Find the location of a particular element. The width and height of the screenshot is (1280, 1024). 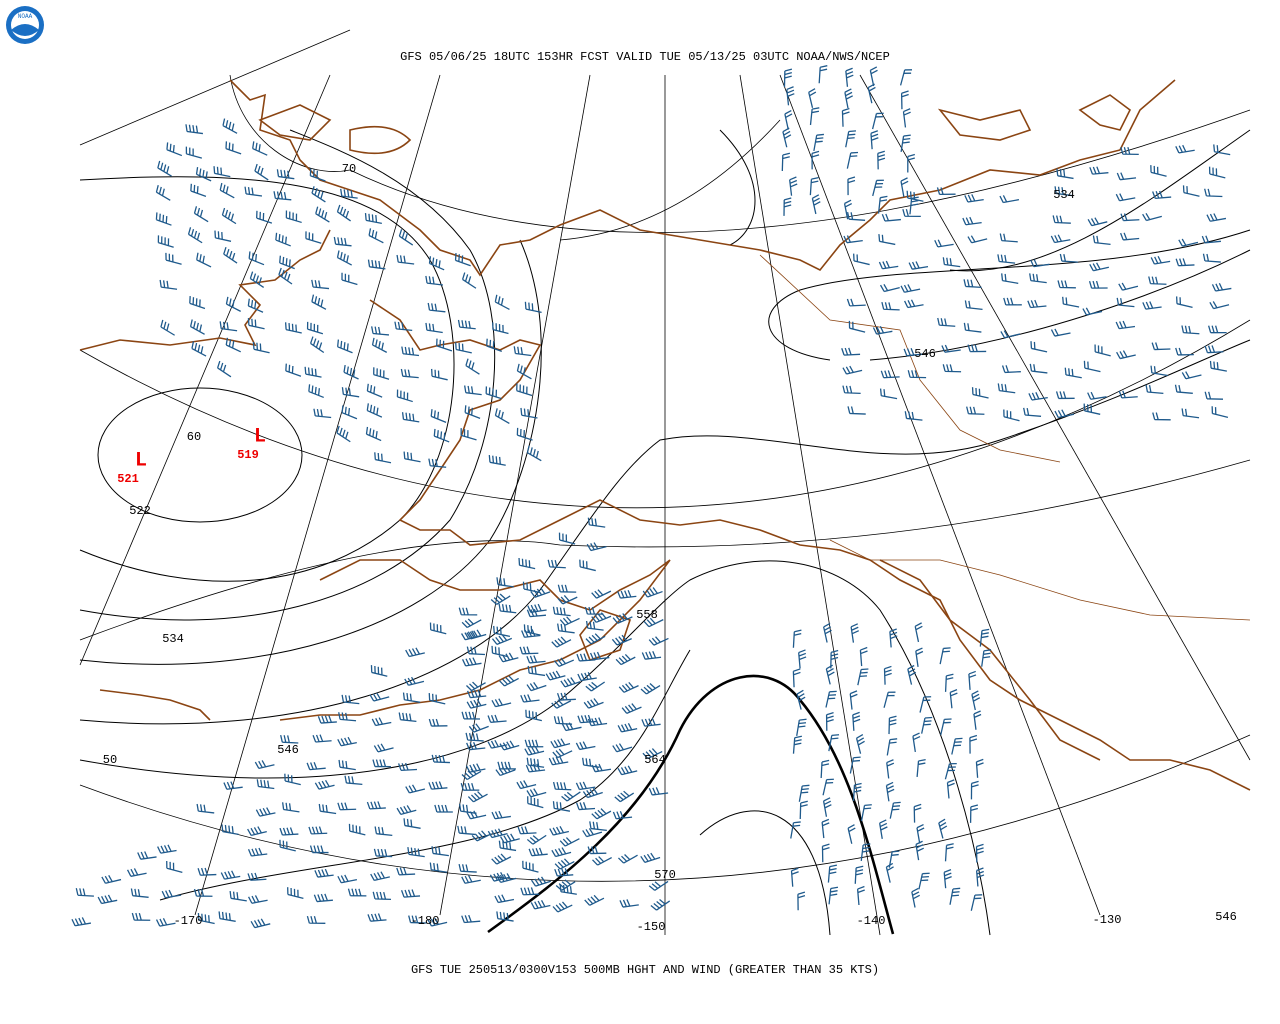

lat-label: 50 is located at coordinates (110, 760).